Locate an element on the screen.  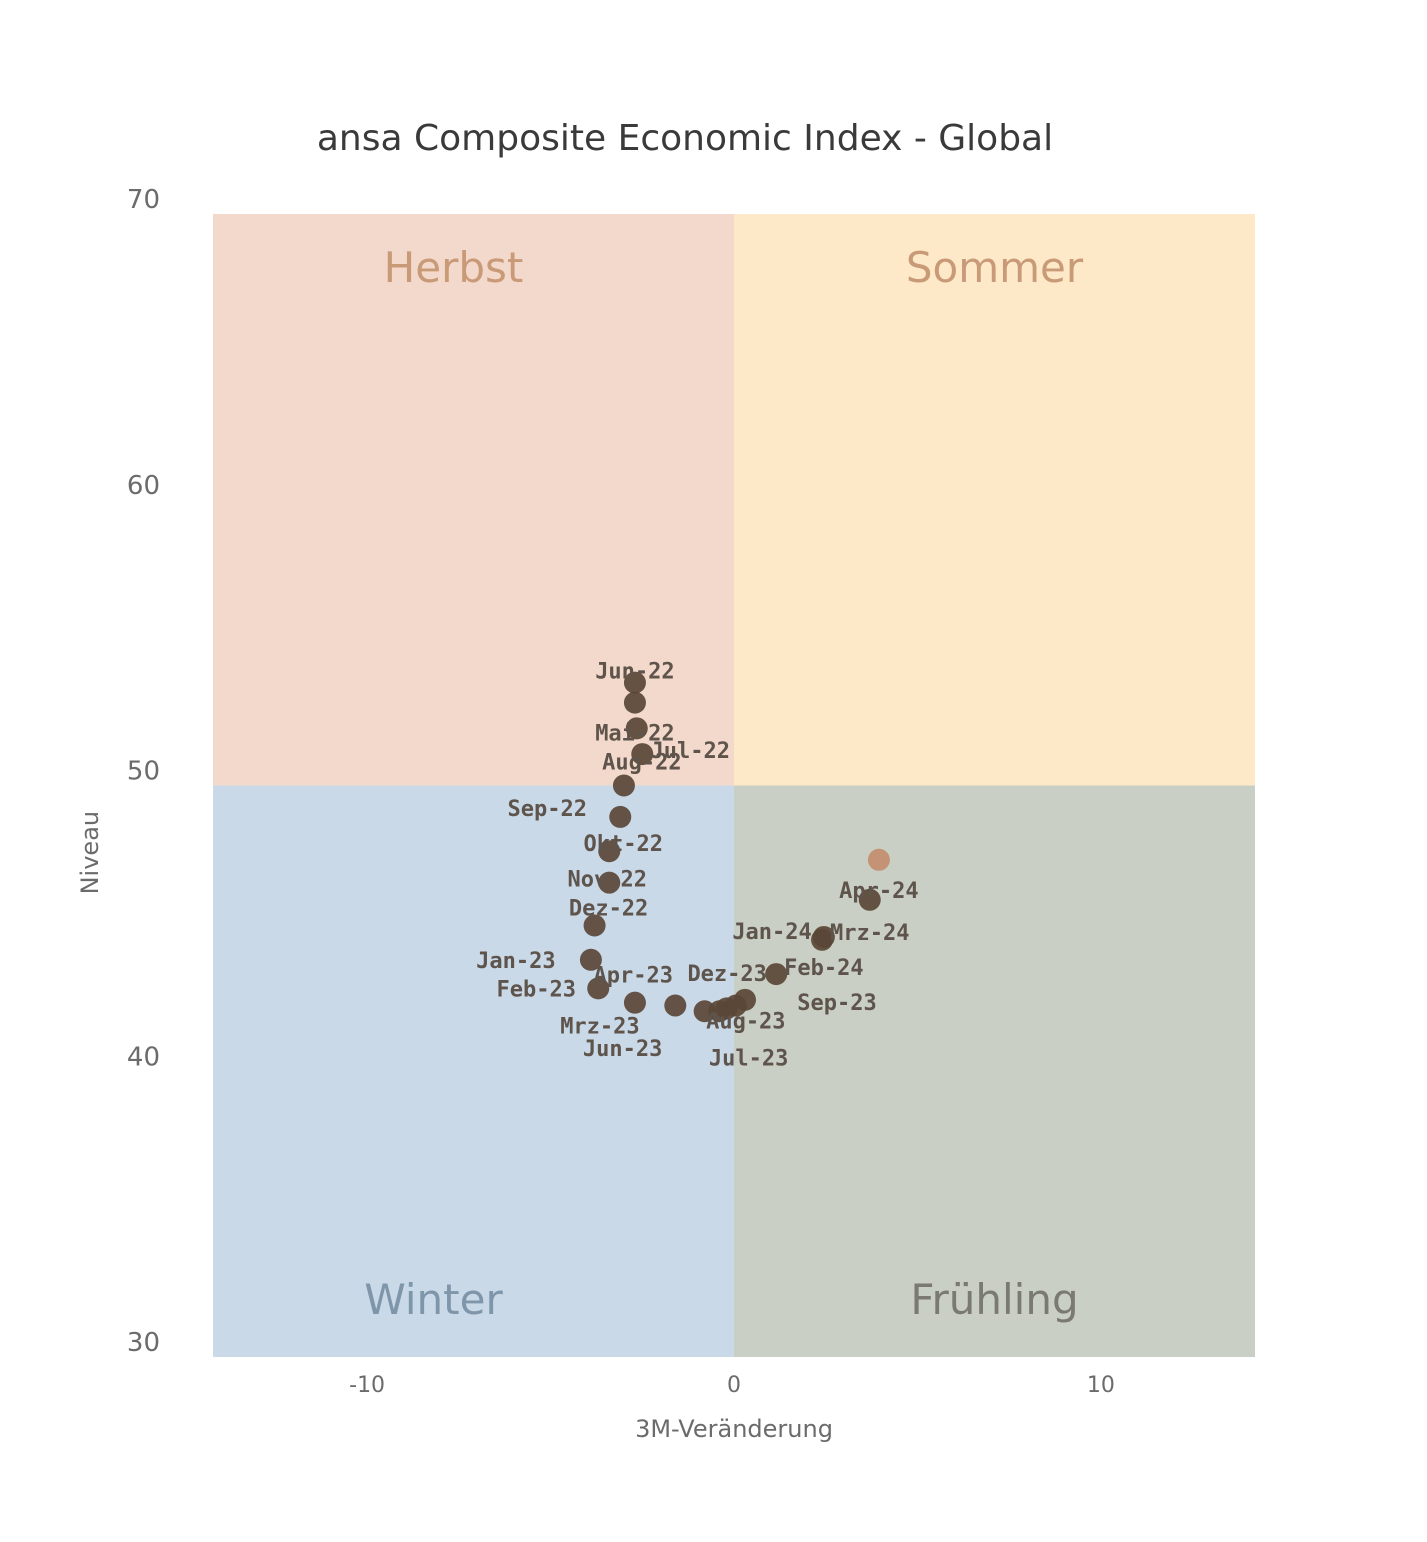
x-axis-ticks: -10 0 10 is located at coordinates (732, 1385).